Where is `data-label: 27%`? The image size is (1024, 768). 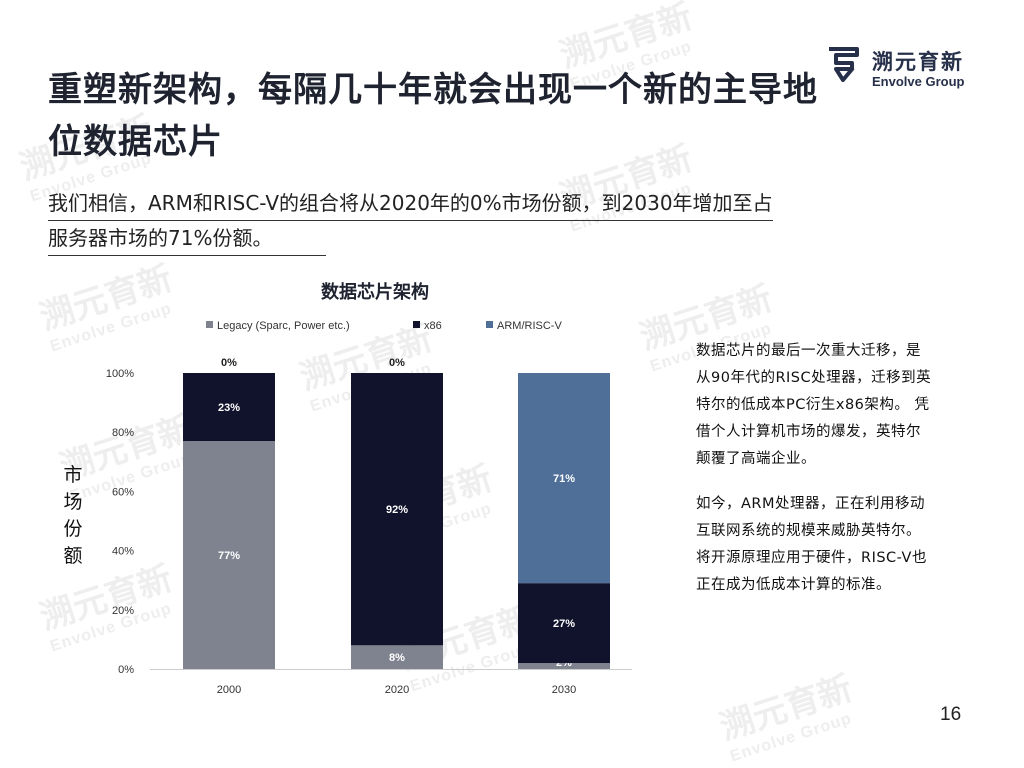 data-label: 27% is located at coordinates (564, 624).